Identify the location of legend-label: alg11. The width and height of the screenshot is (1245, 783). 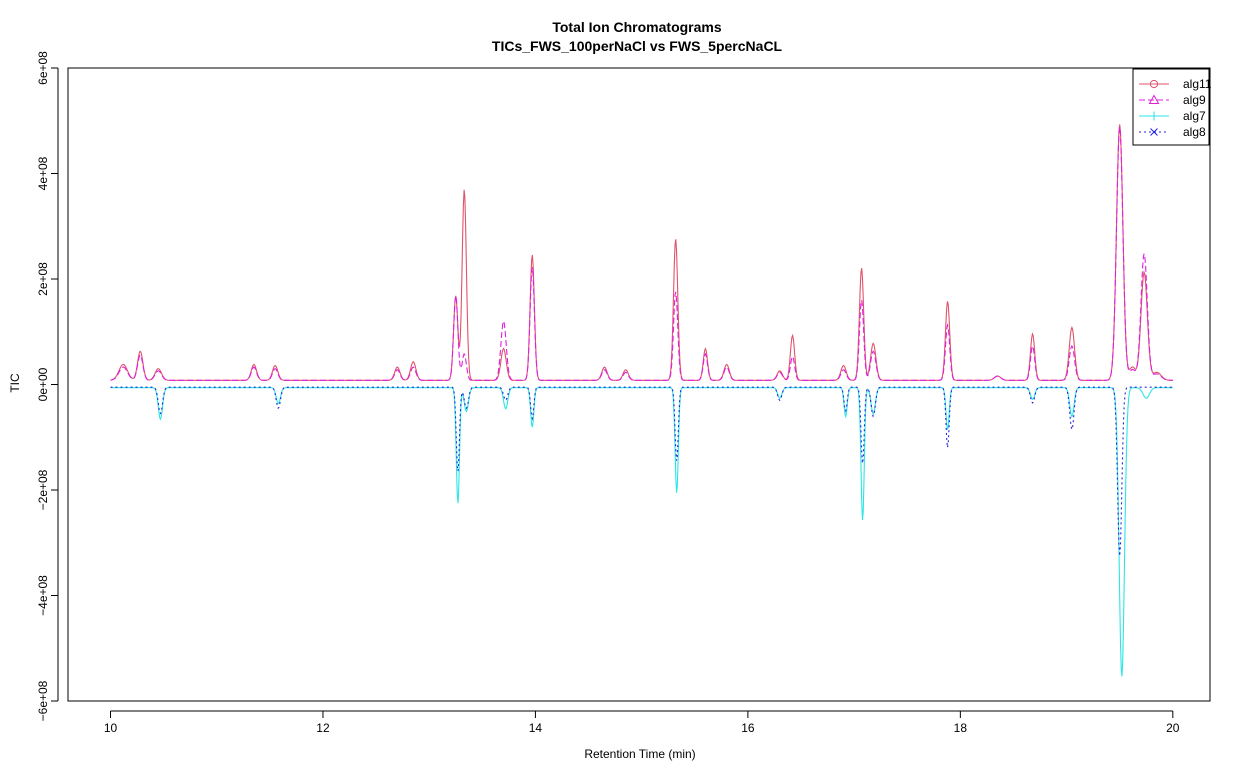
(1197, 84).